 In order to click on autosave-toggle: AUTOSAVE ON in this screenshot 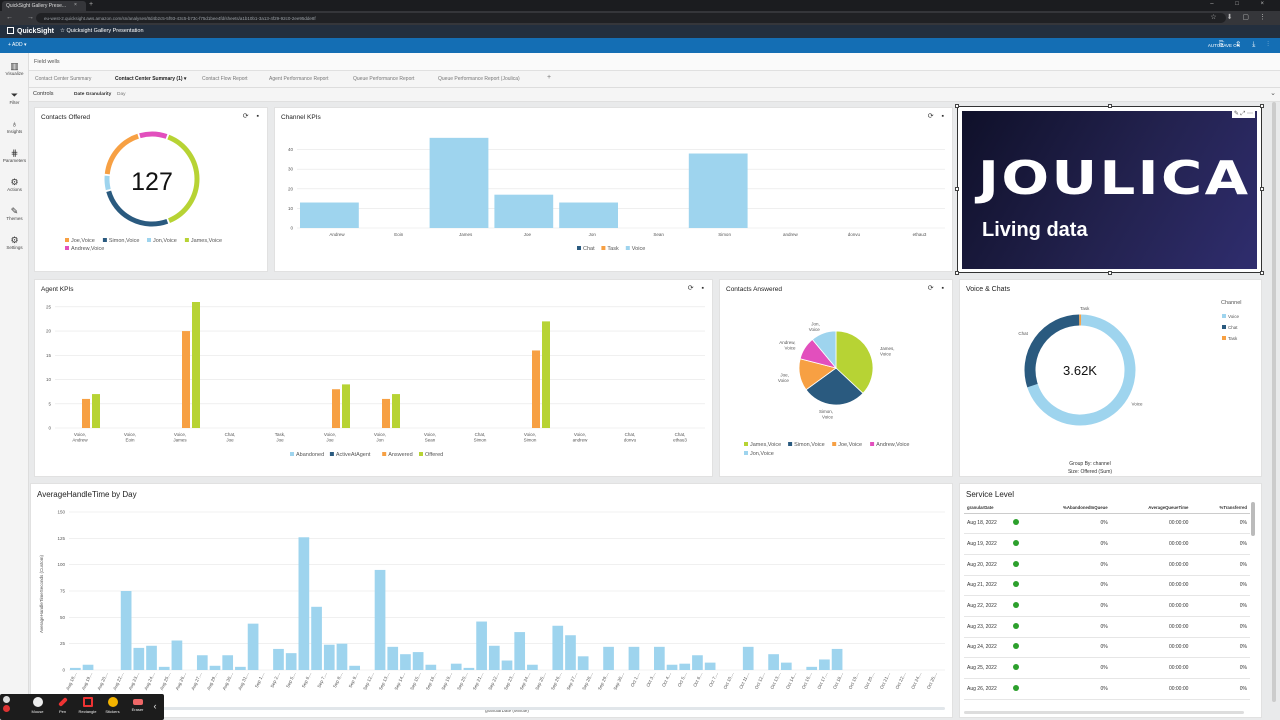, I will do `click(1223, 45)`.